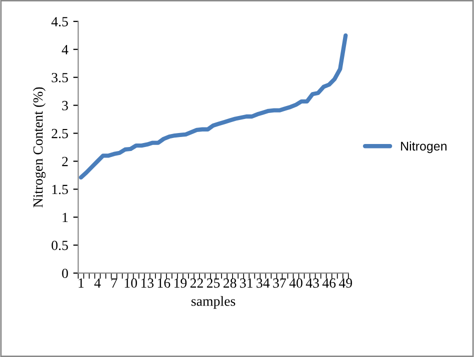 The width and height of the screenshot is (474, 357). Describe the element at coordinates (164, 283) in the screenshot. I see `x-tick-label: 16` at that location.